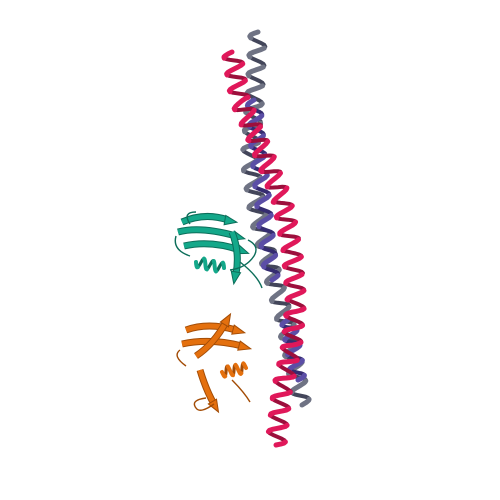  Describe the element at coordinates (218, 250) in the screenshot. I see `teal-globular-domain` at that location.